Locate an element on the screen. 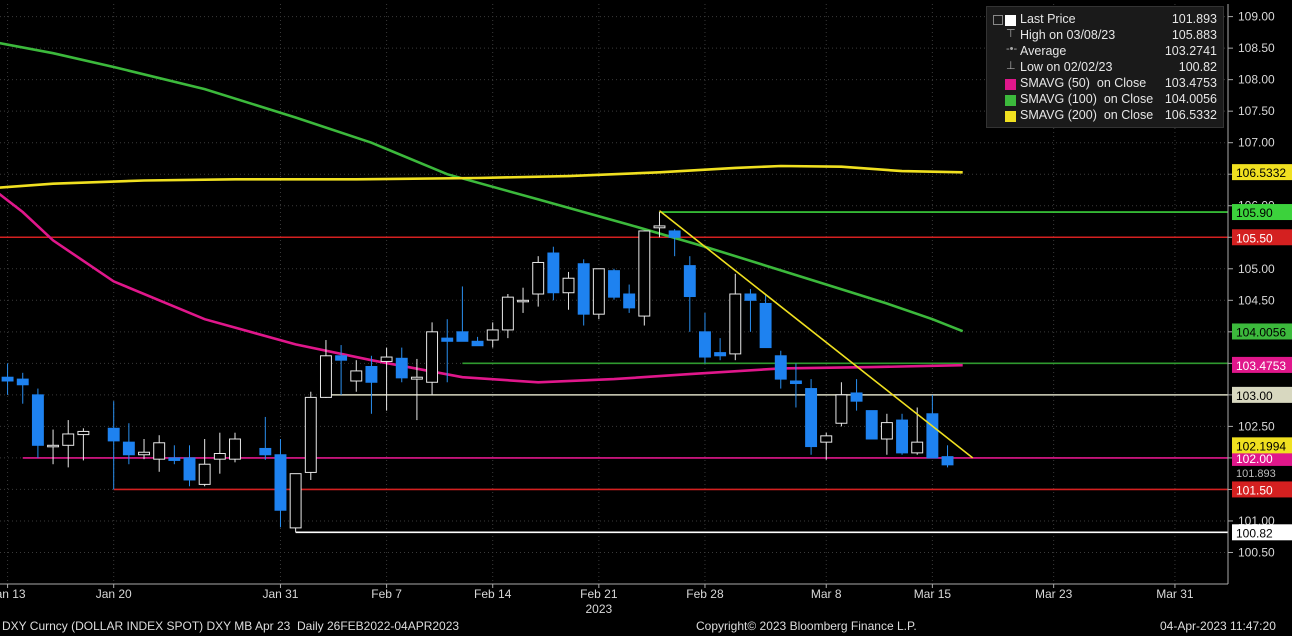  level-102-00-label: 102.00 is located at coordinates (1254, 459).